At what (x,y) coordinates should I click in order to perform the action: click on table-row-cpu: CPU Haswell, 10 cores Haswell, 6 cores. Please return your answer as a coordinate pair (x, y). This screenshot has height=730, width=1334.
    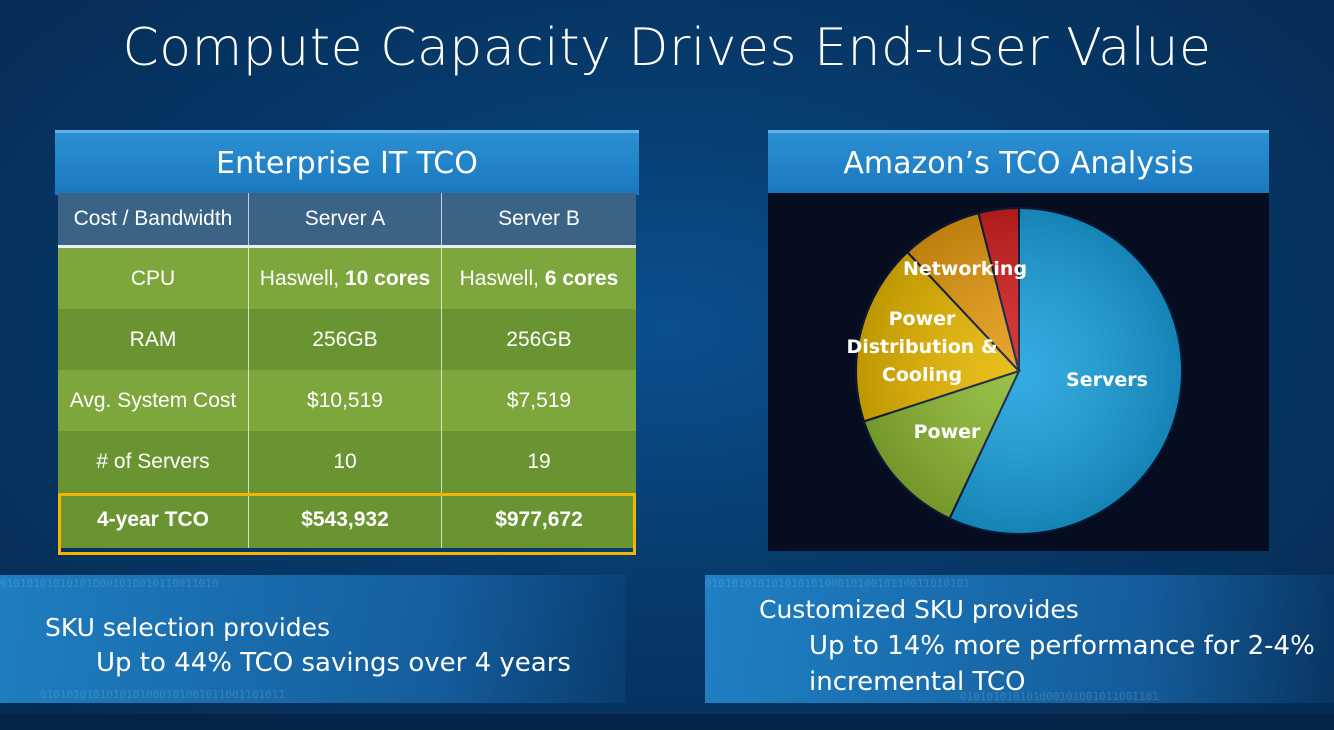
    Looking at the image, I should click on (347, 277).